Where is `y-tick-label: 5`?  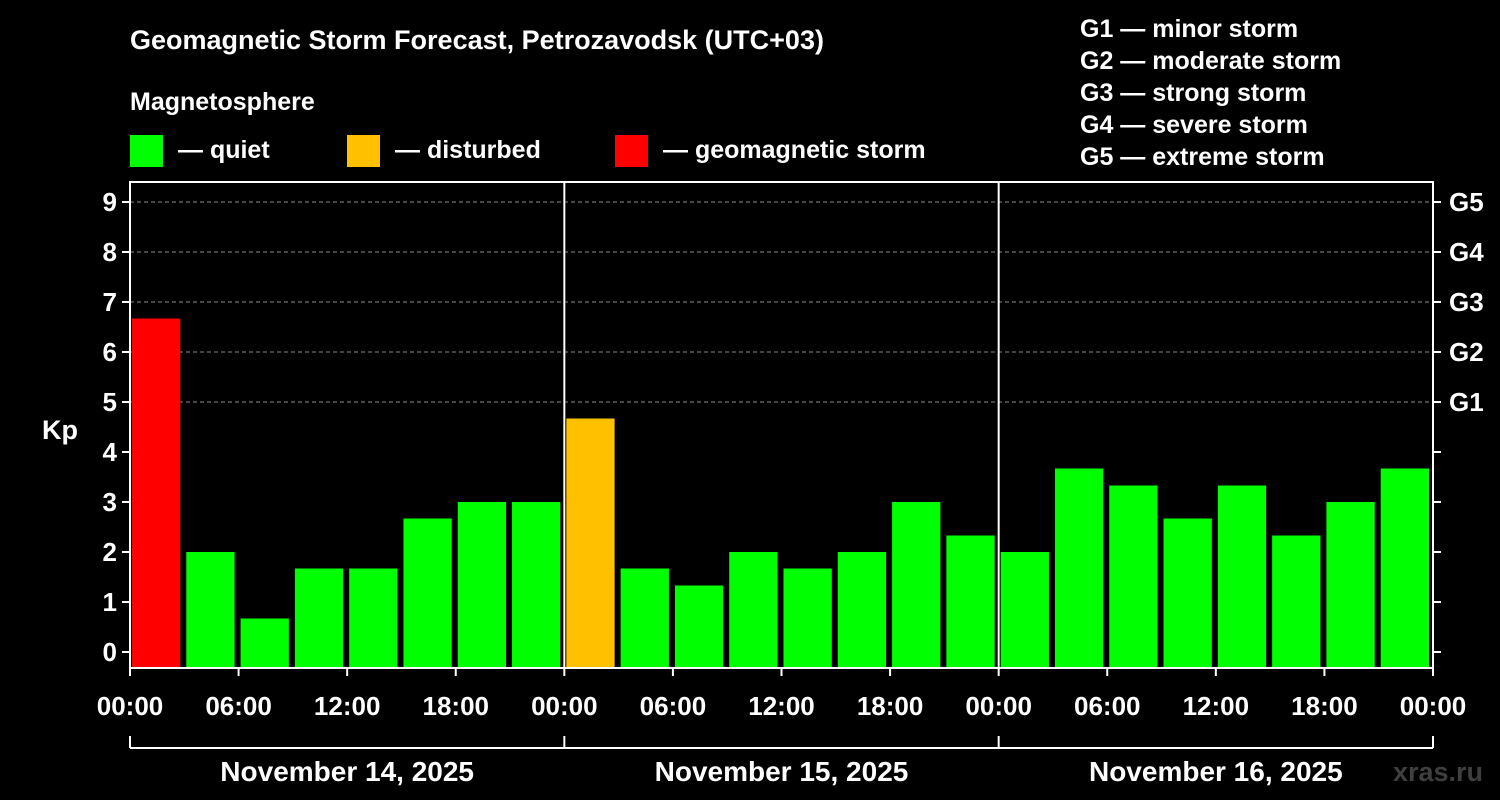
y-tick-label: 5 is located at coordinates (110, 402).